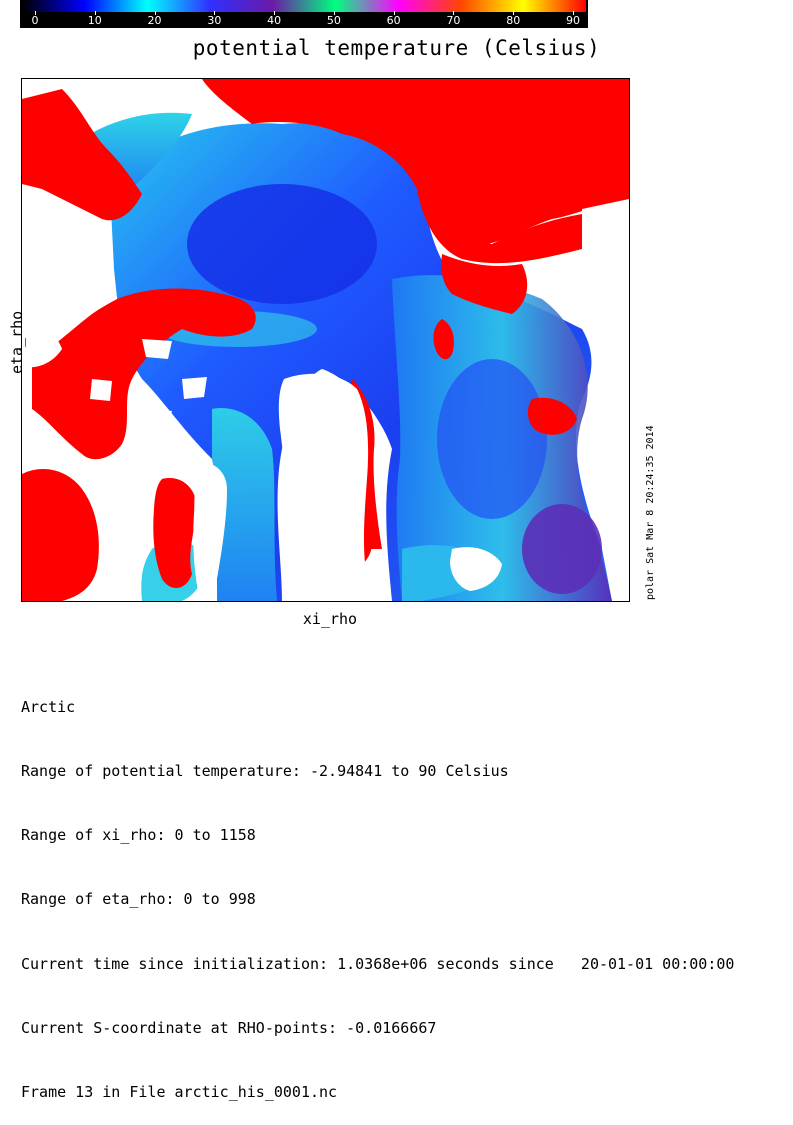  I want to click on alaska-land, so click(82, 155).